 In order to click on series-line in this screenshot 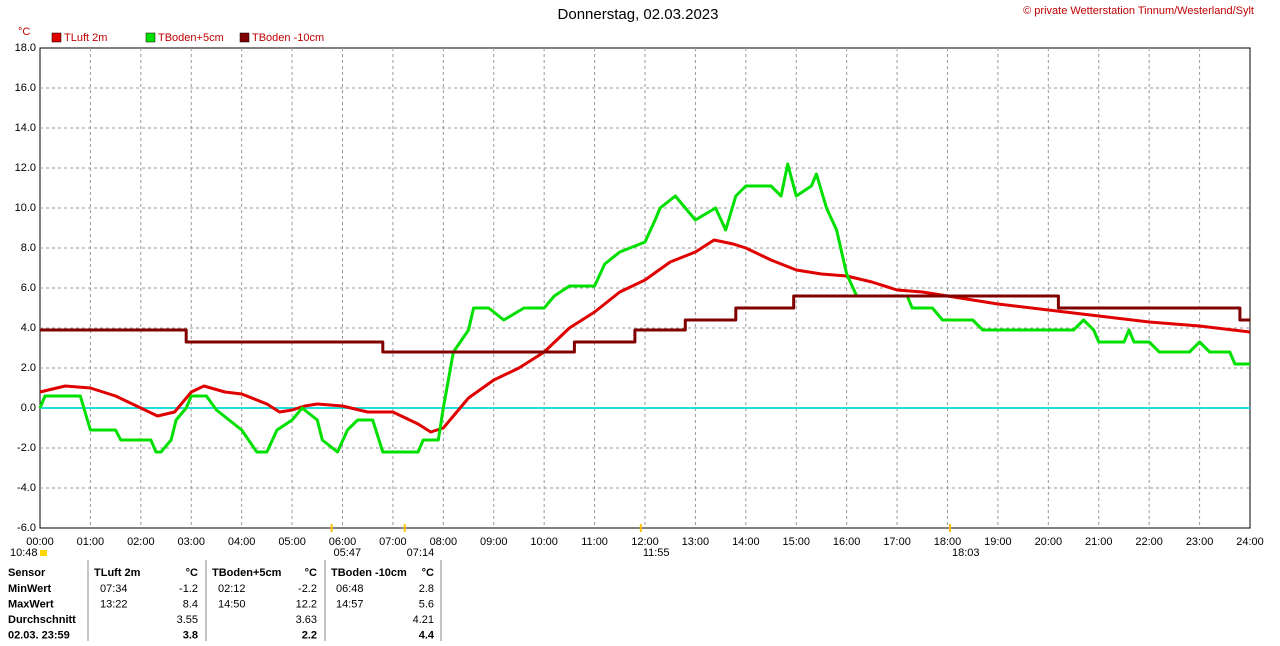, I will do `click(645, 324)`.